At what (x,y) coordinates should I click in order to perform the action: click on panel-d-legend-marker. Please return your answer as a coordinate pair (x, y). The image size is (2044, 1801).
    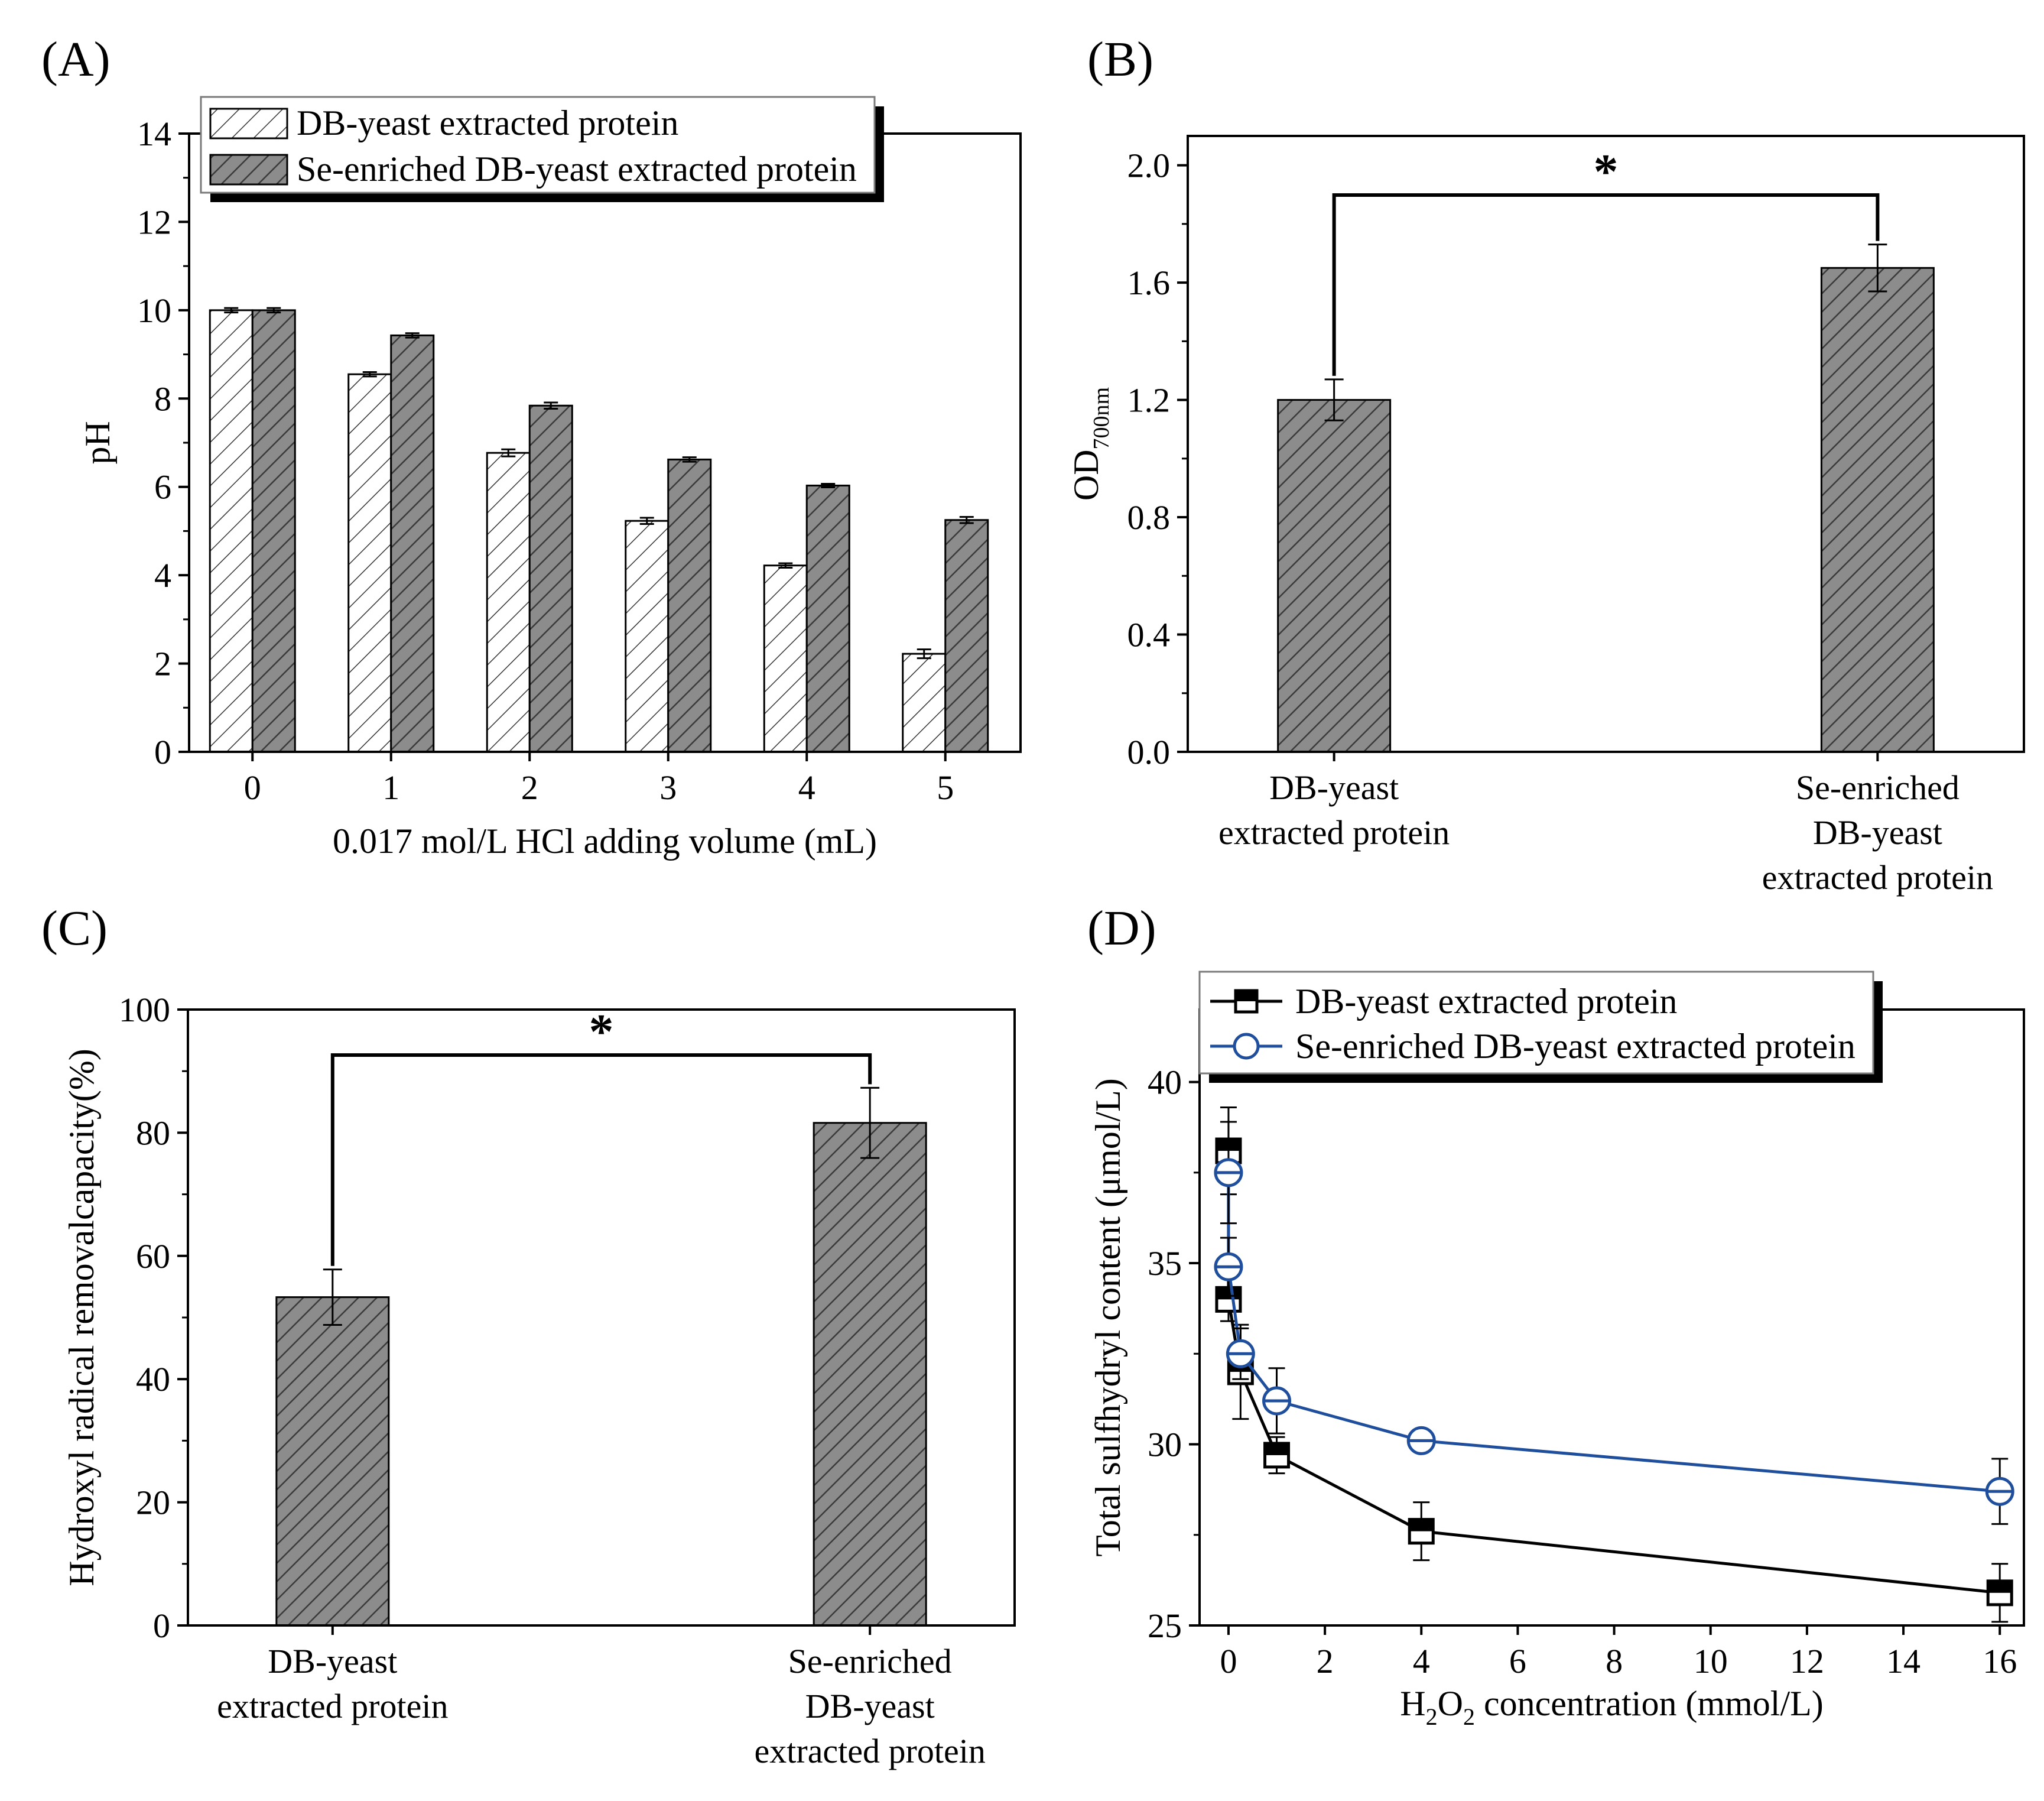
    Looking at the image, I should click on (1247, 1046).